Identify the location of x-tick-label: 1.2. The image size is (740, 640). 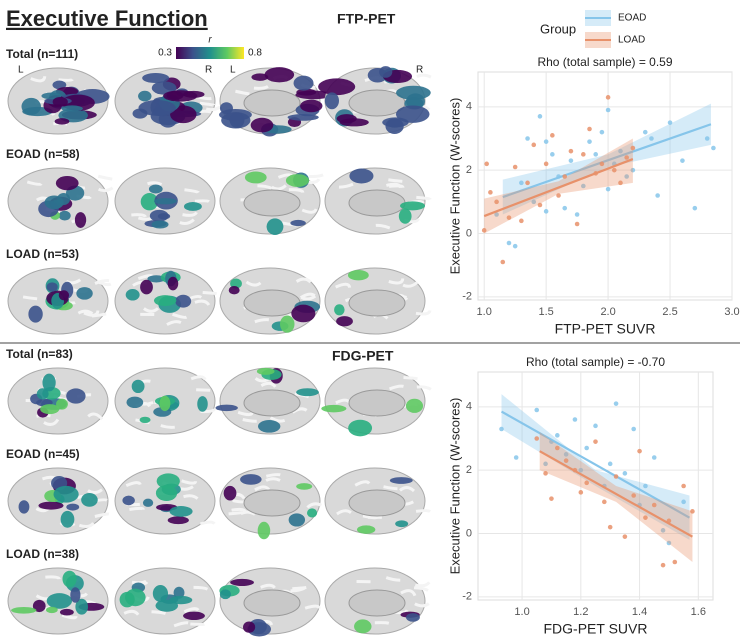
(580, 612).